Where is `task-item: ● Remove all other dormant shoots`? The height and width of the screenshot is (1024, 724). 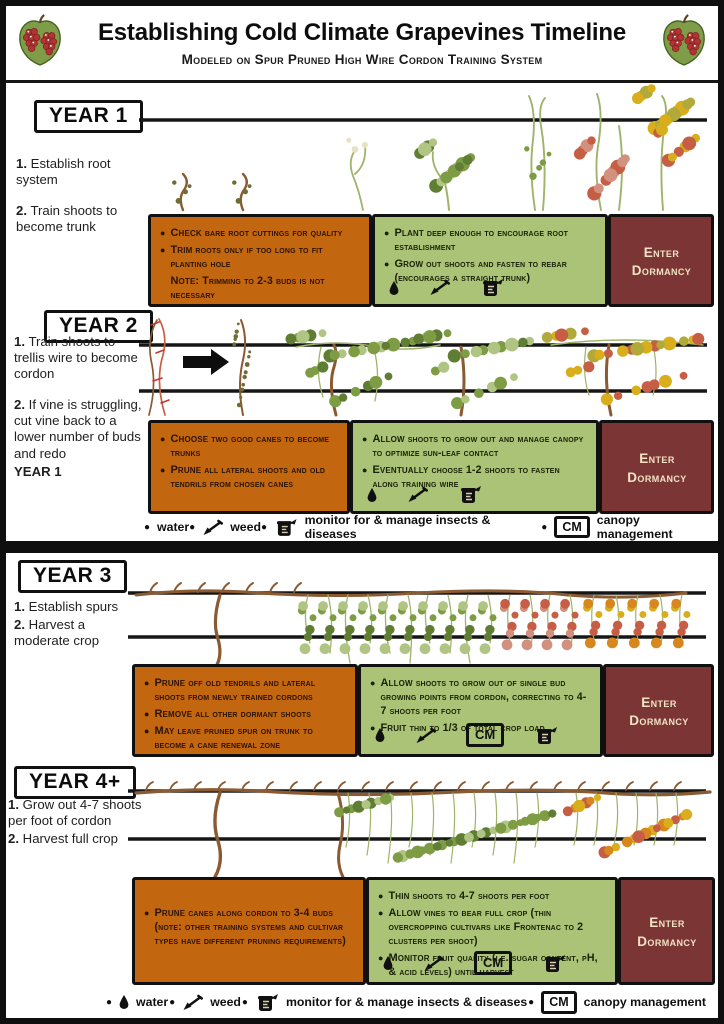
task-item: ● Remove all other dormant shoots is located at coordinates (228, 713).